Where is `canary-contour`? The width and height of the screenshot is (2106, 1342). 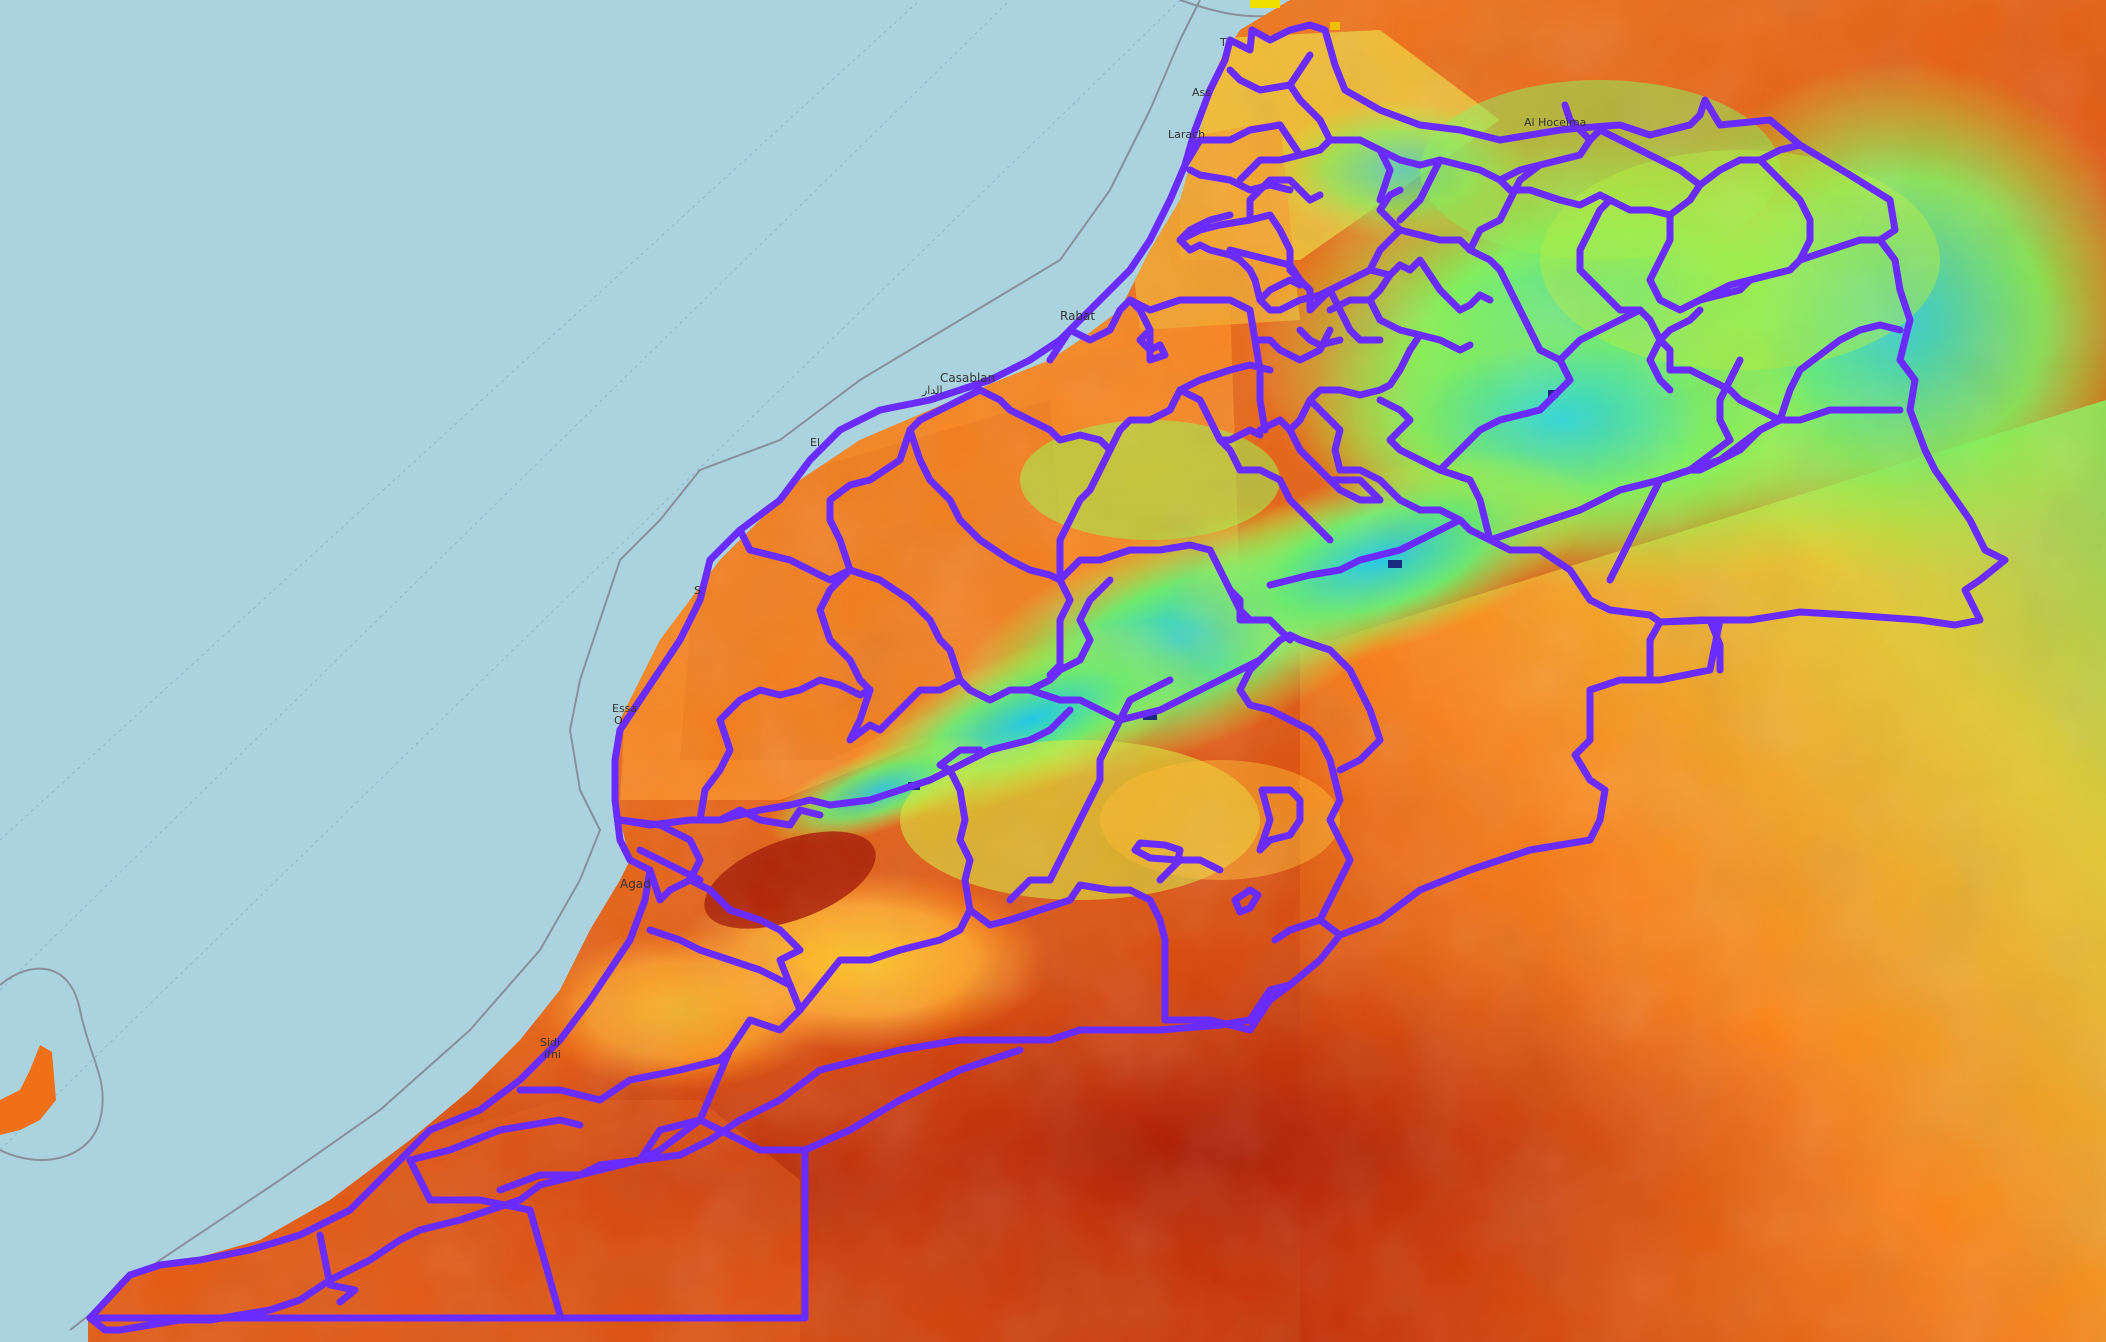
canary-contour is located at coordinates (52, 1064).